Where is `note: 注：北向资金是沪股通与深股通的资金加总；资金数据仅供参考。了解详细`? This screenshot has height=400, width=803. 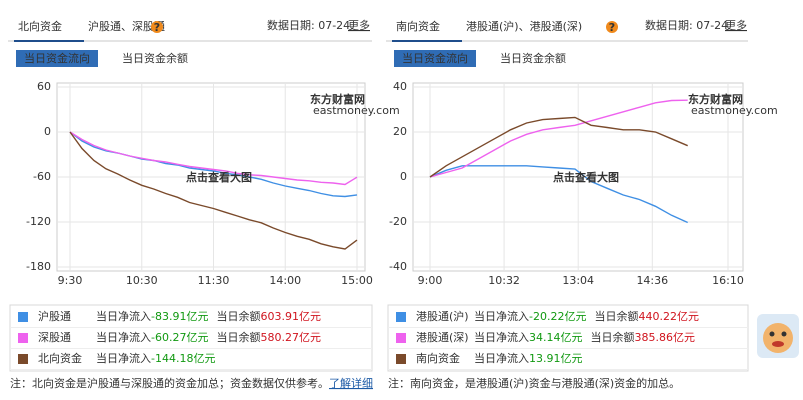
note: 注：北向资金是沪股通与深股通的资金加总；资金数据仅供参考。了解详细 is located at coordinates (191, 383).